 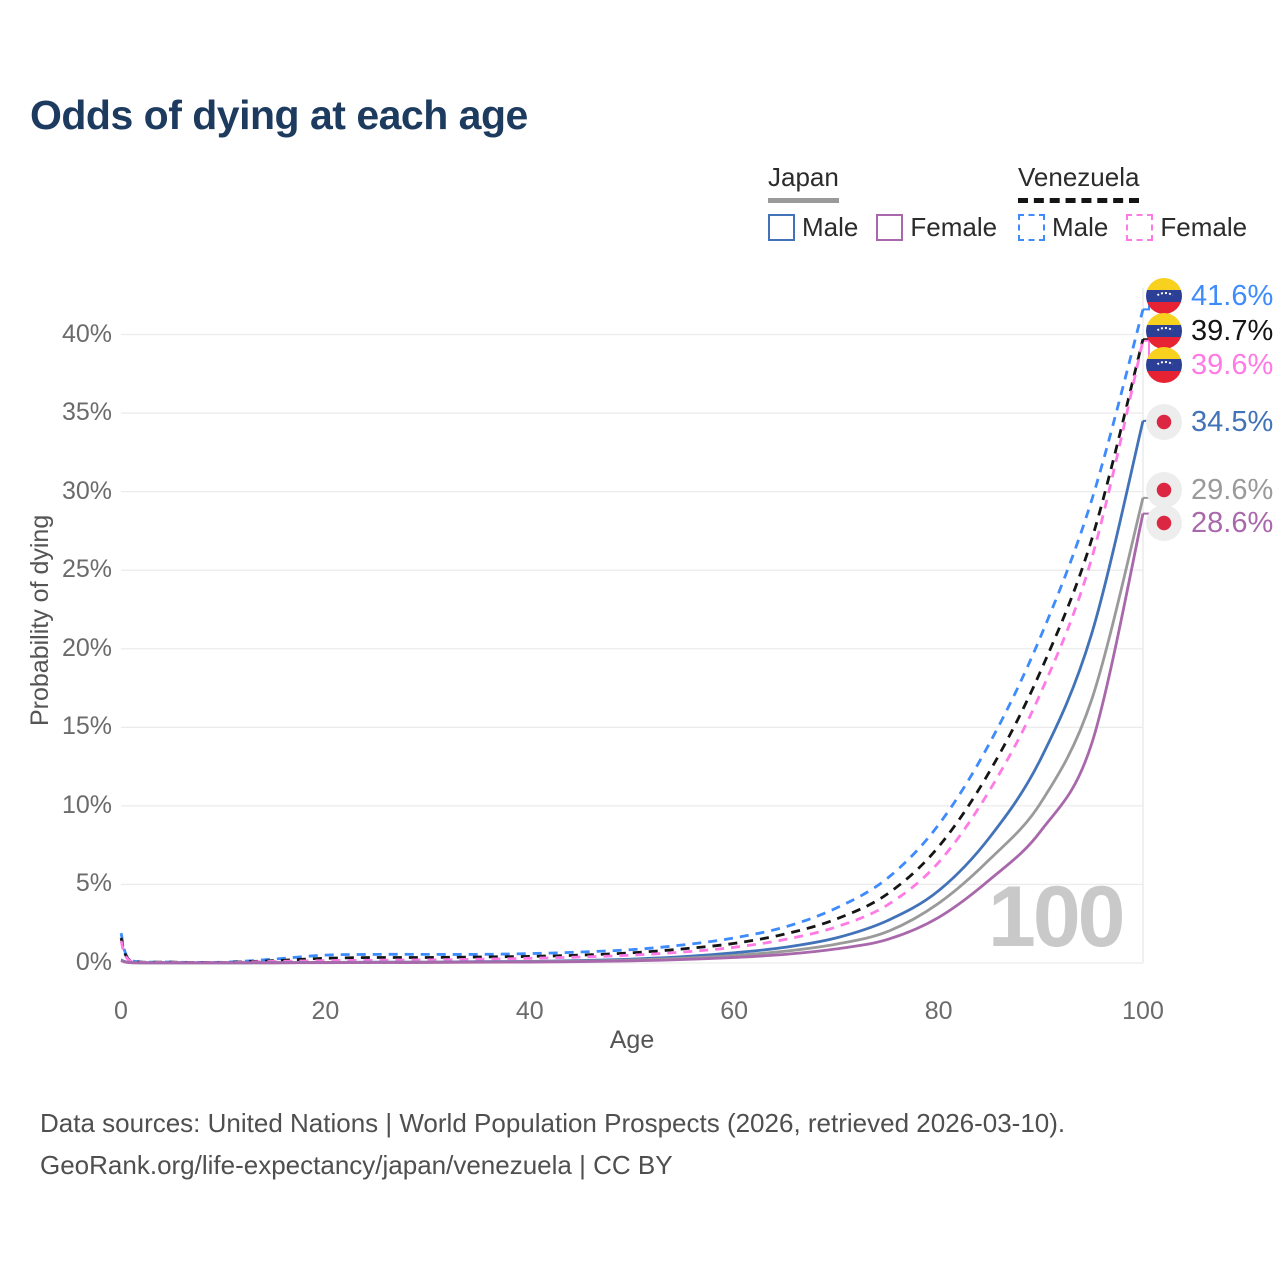 I want to click on y-tick-label: 5%, so click(x=93, y=883).